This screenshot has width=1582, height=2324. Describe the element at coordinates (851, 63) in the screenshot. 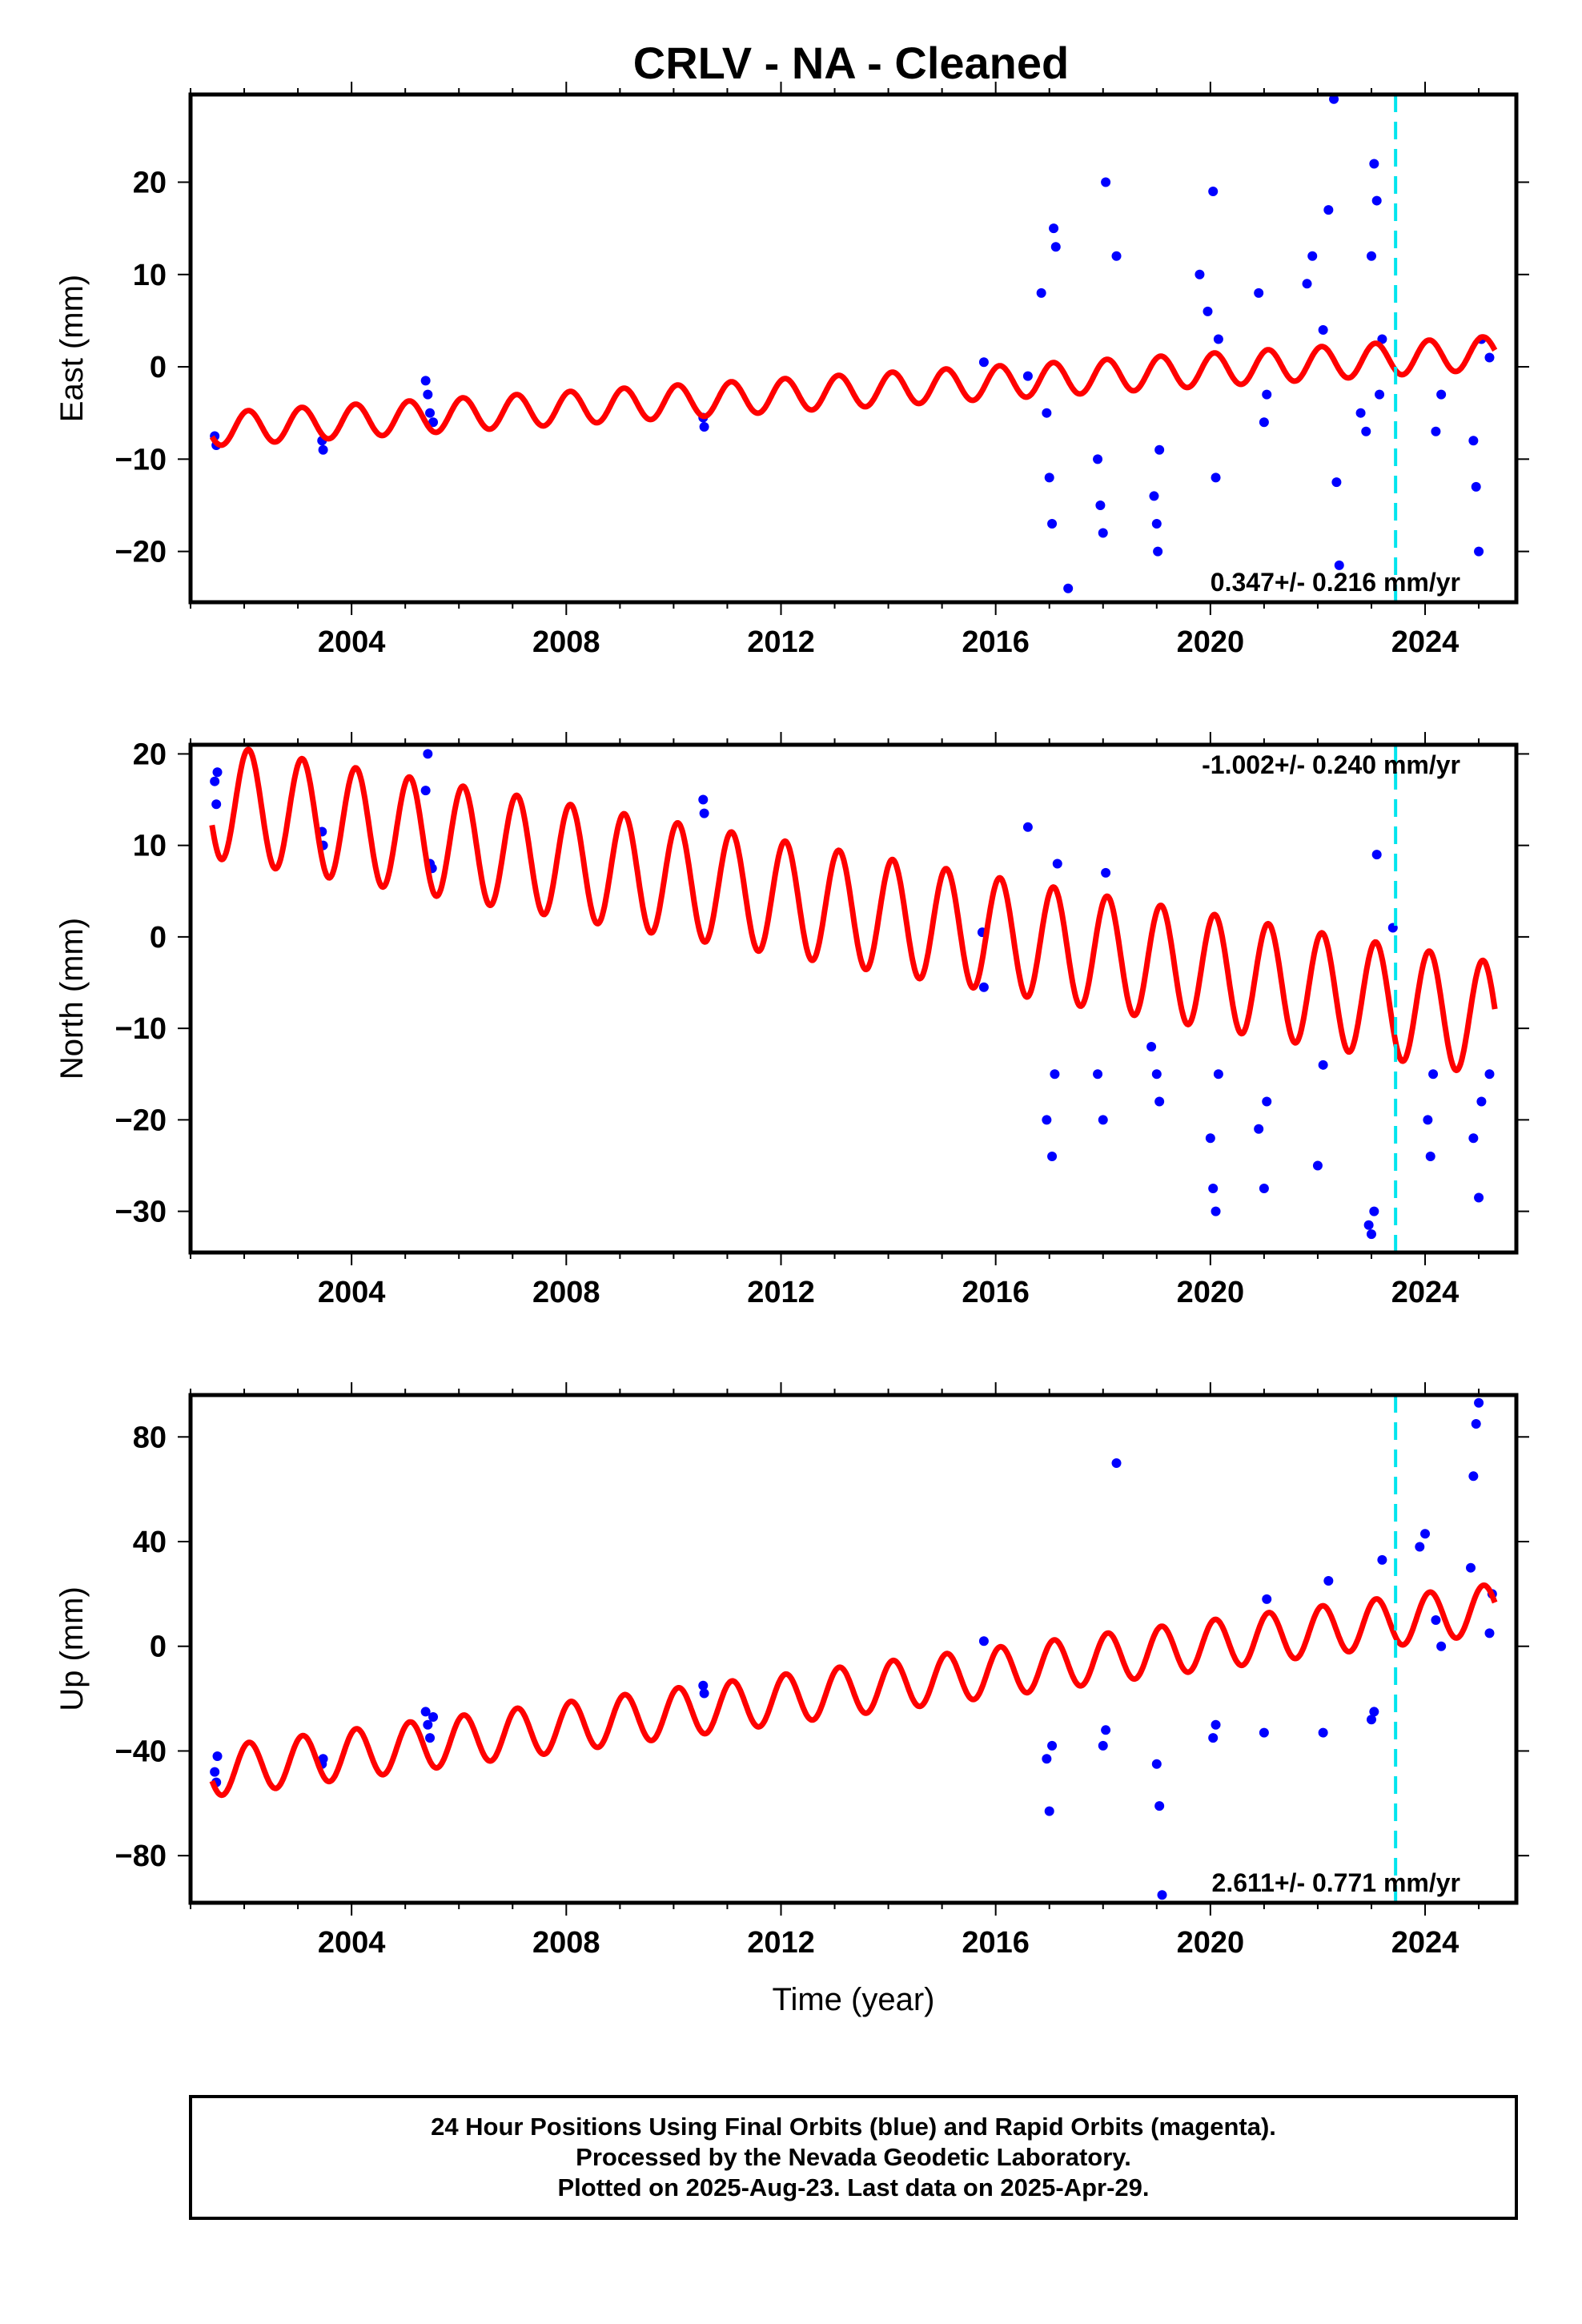

I see `figure-title: CRLV - NA - Cleaned` at that location.